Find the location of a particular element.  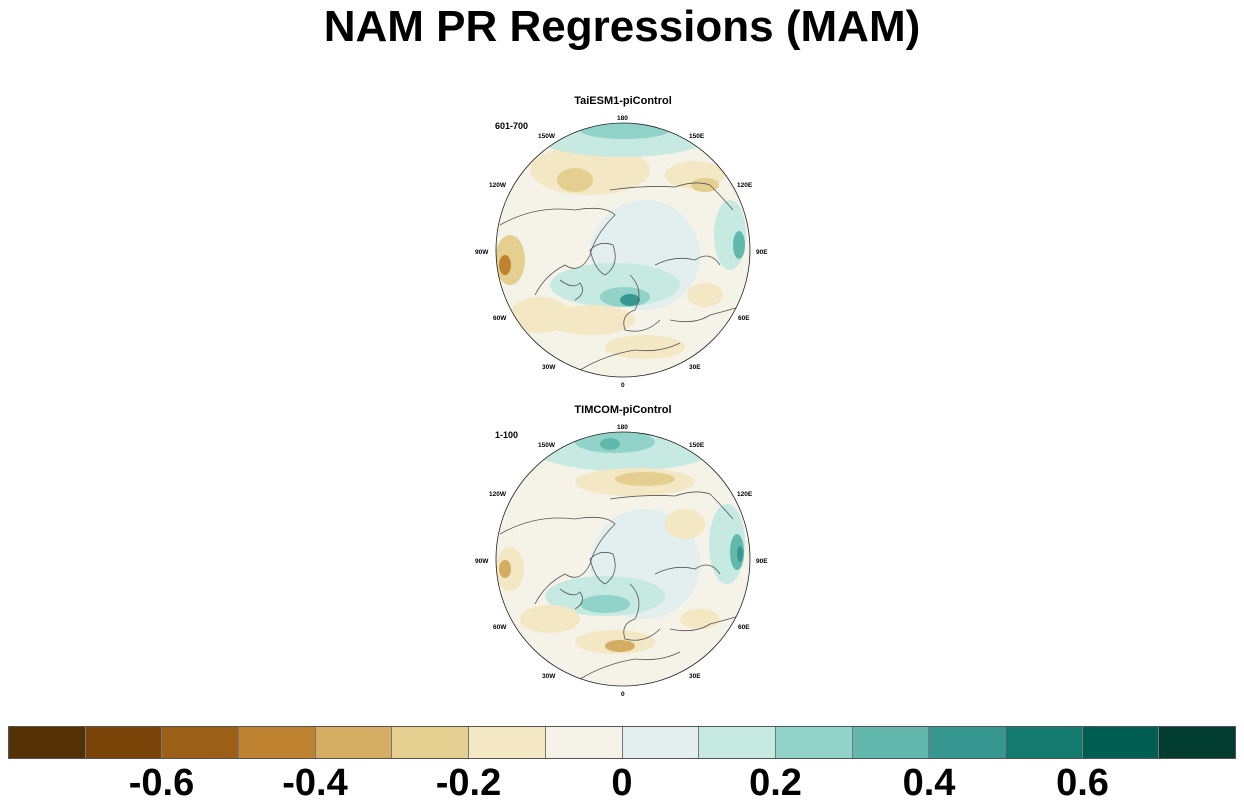

map-panel-taiesm1: TaiESM1-piControl 601-700 is located at coordinates (625, 245).